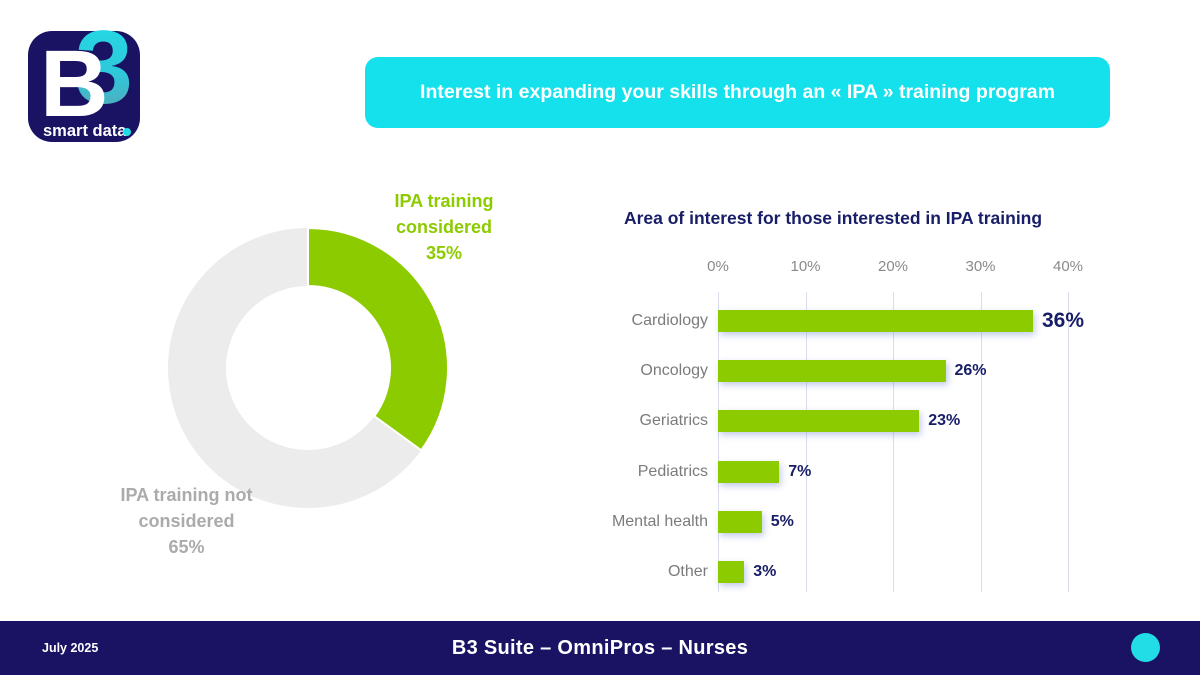 Image resolution: width=1200 pixels, height=675 pixels. Describe the element at coordinates (980, 266) in the screenshot. I see `x-axis-tick-label: 30%` at that location.